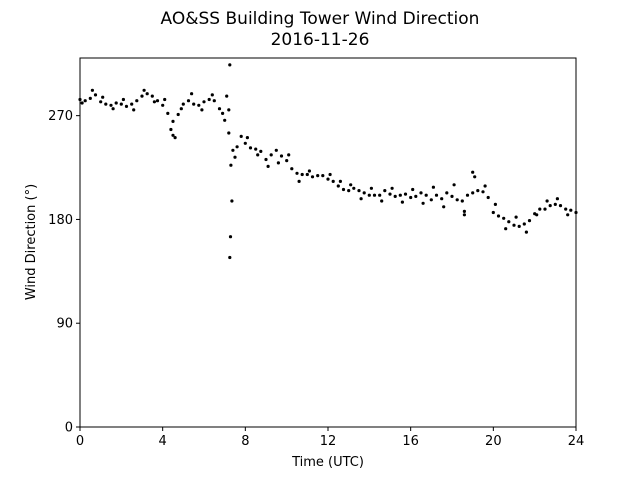 The height and width of the screenshot is (480, 640). Describe the element at coordinates (69, 428) in the screenshot. I see `y-tick-label: 0` at that location.